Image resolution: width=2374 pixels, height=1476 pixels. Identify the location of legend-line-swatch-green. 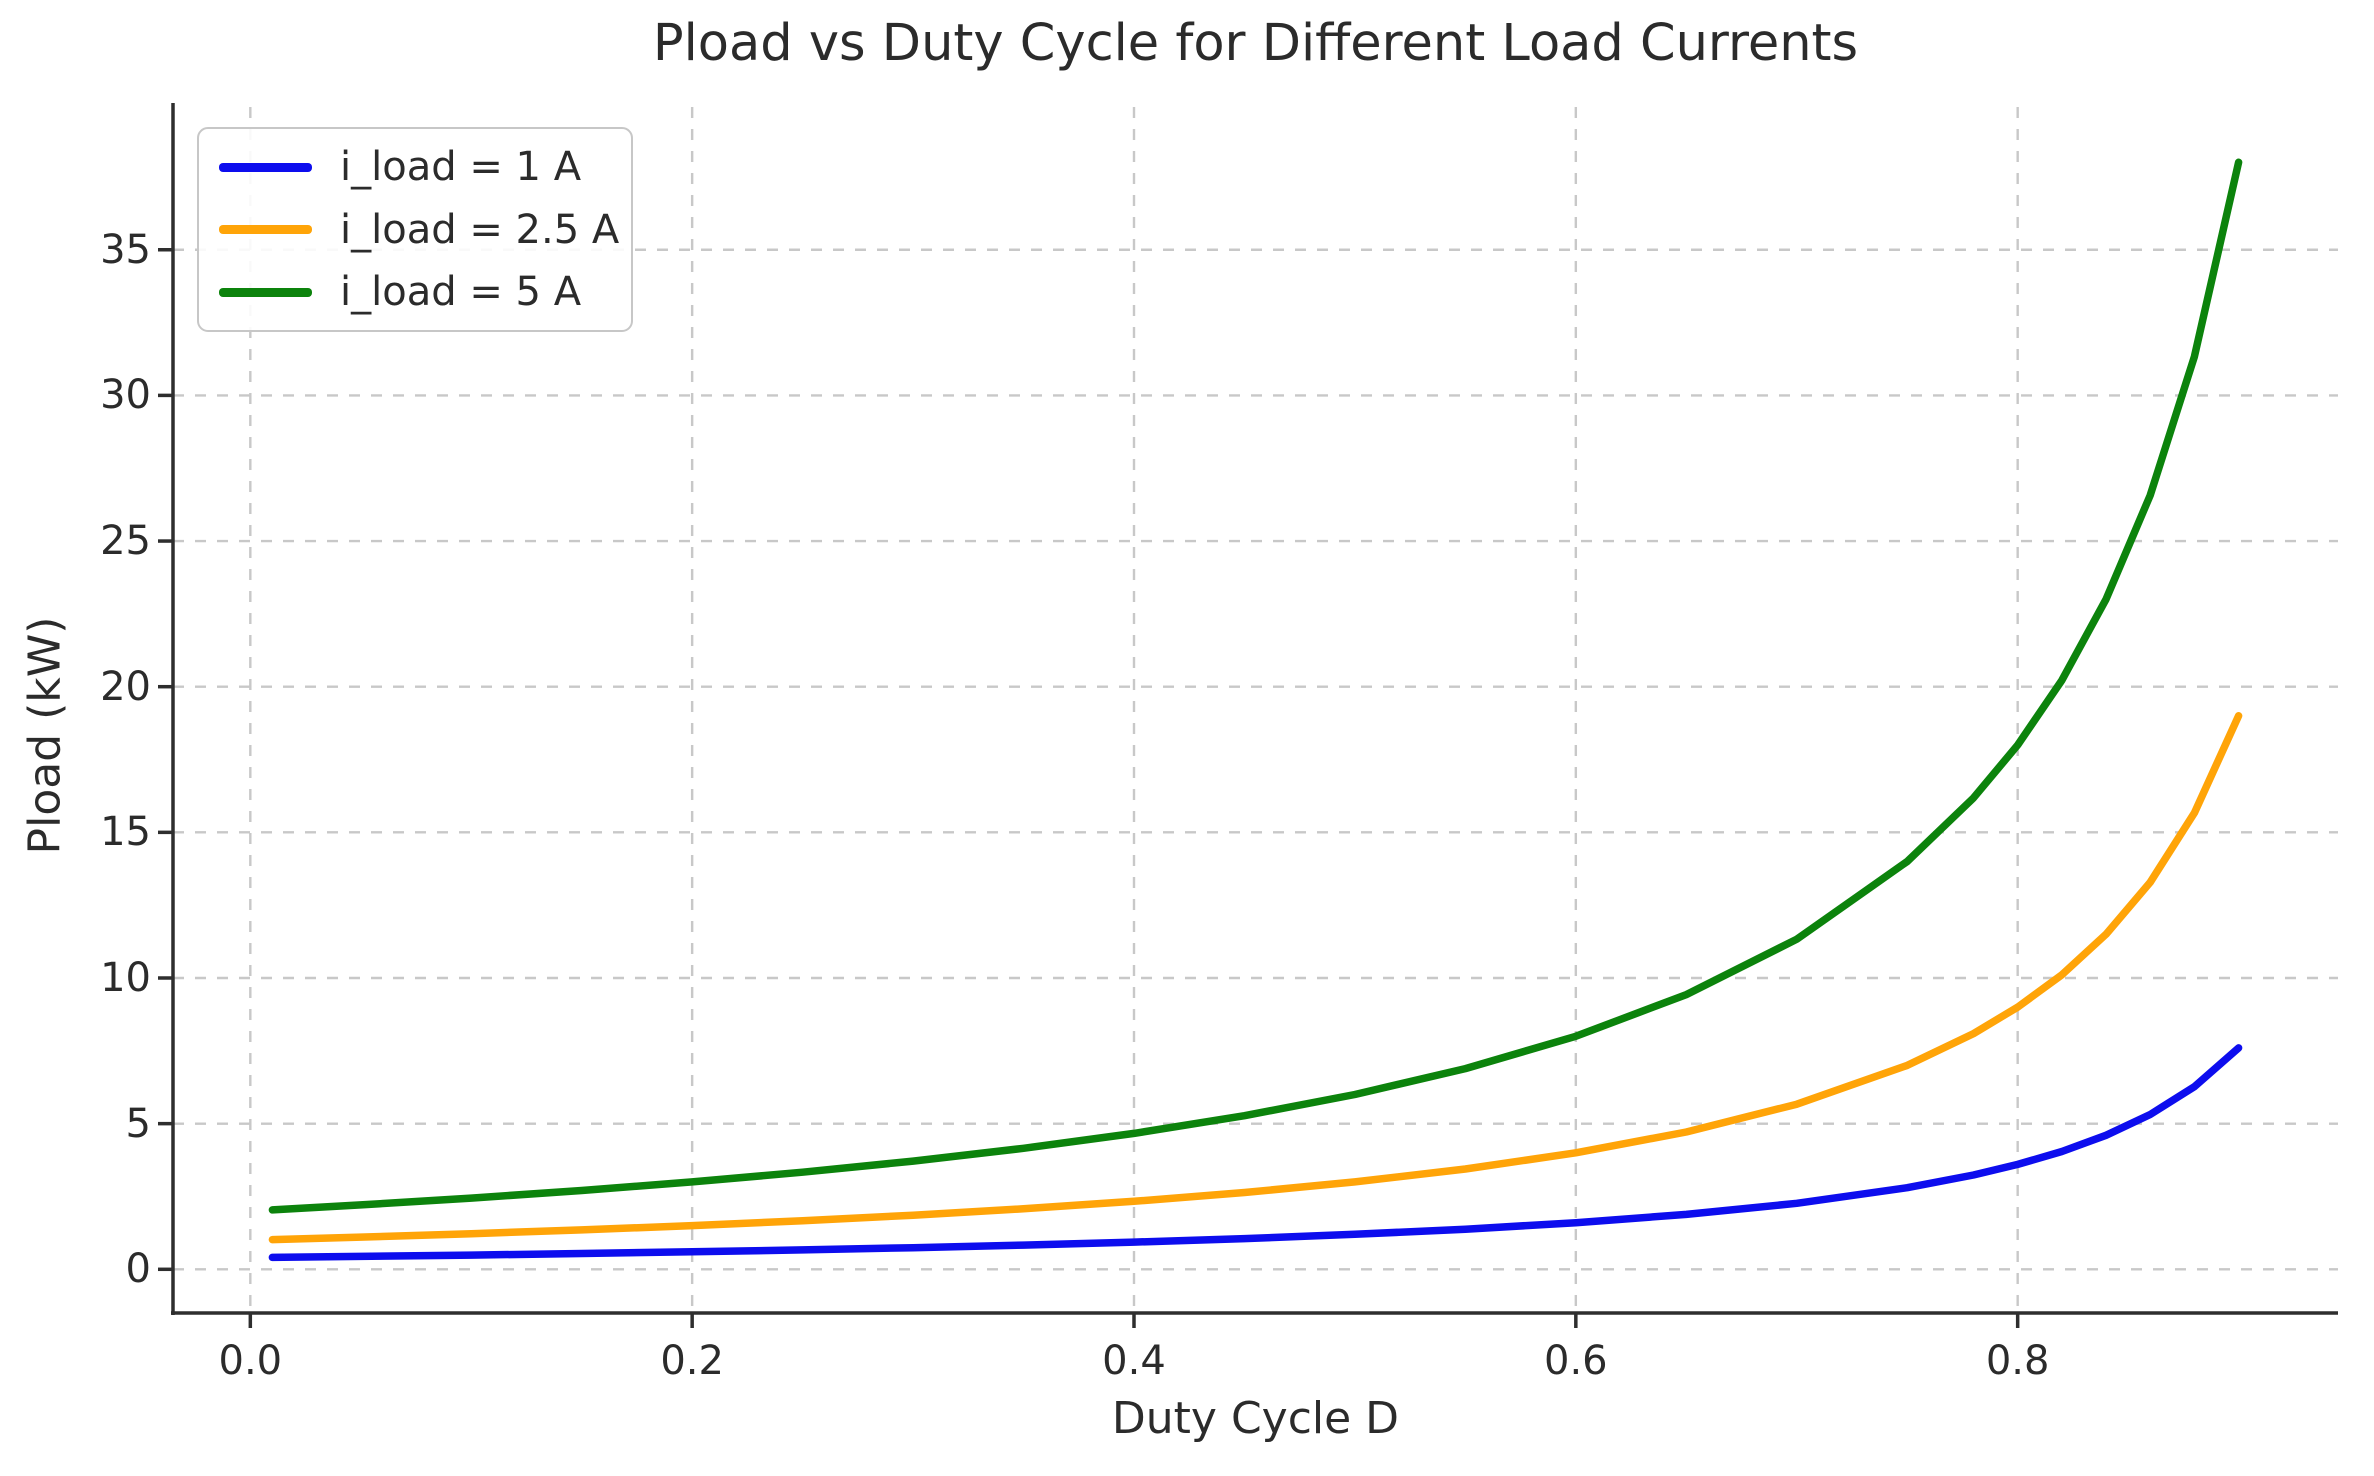
(265, 292).